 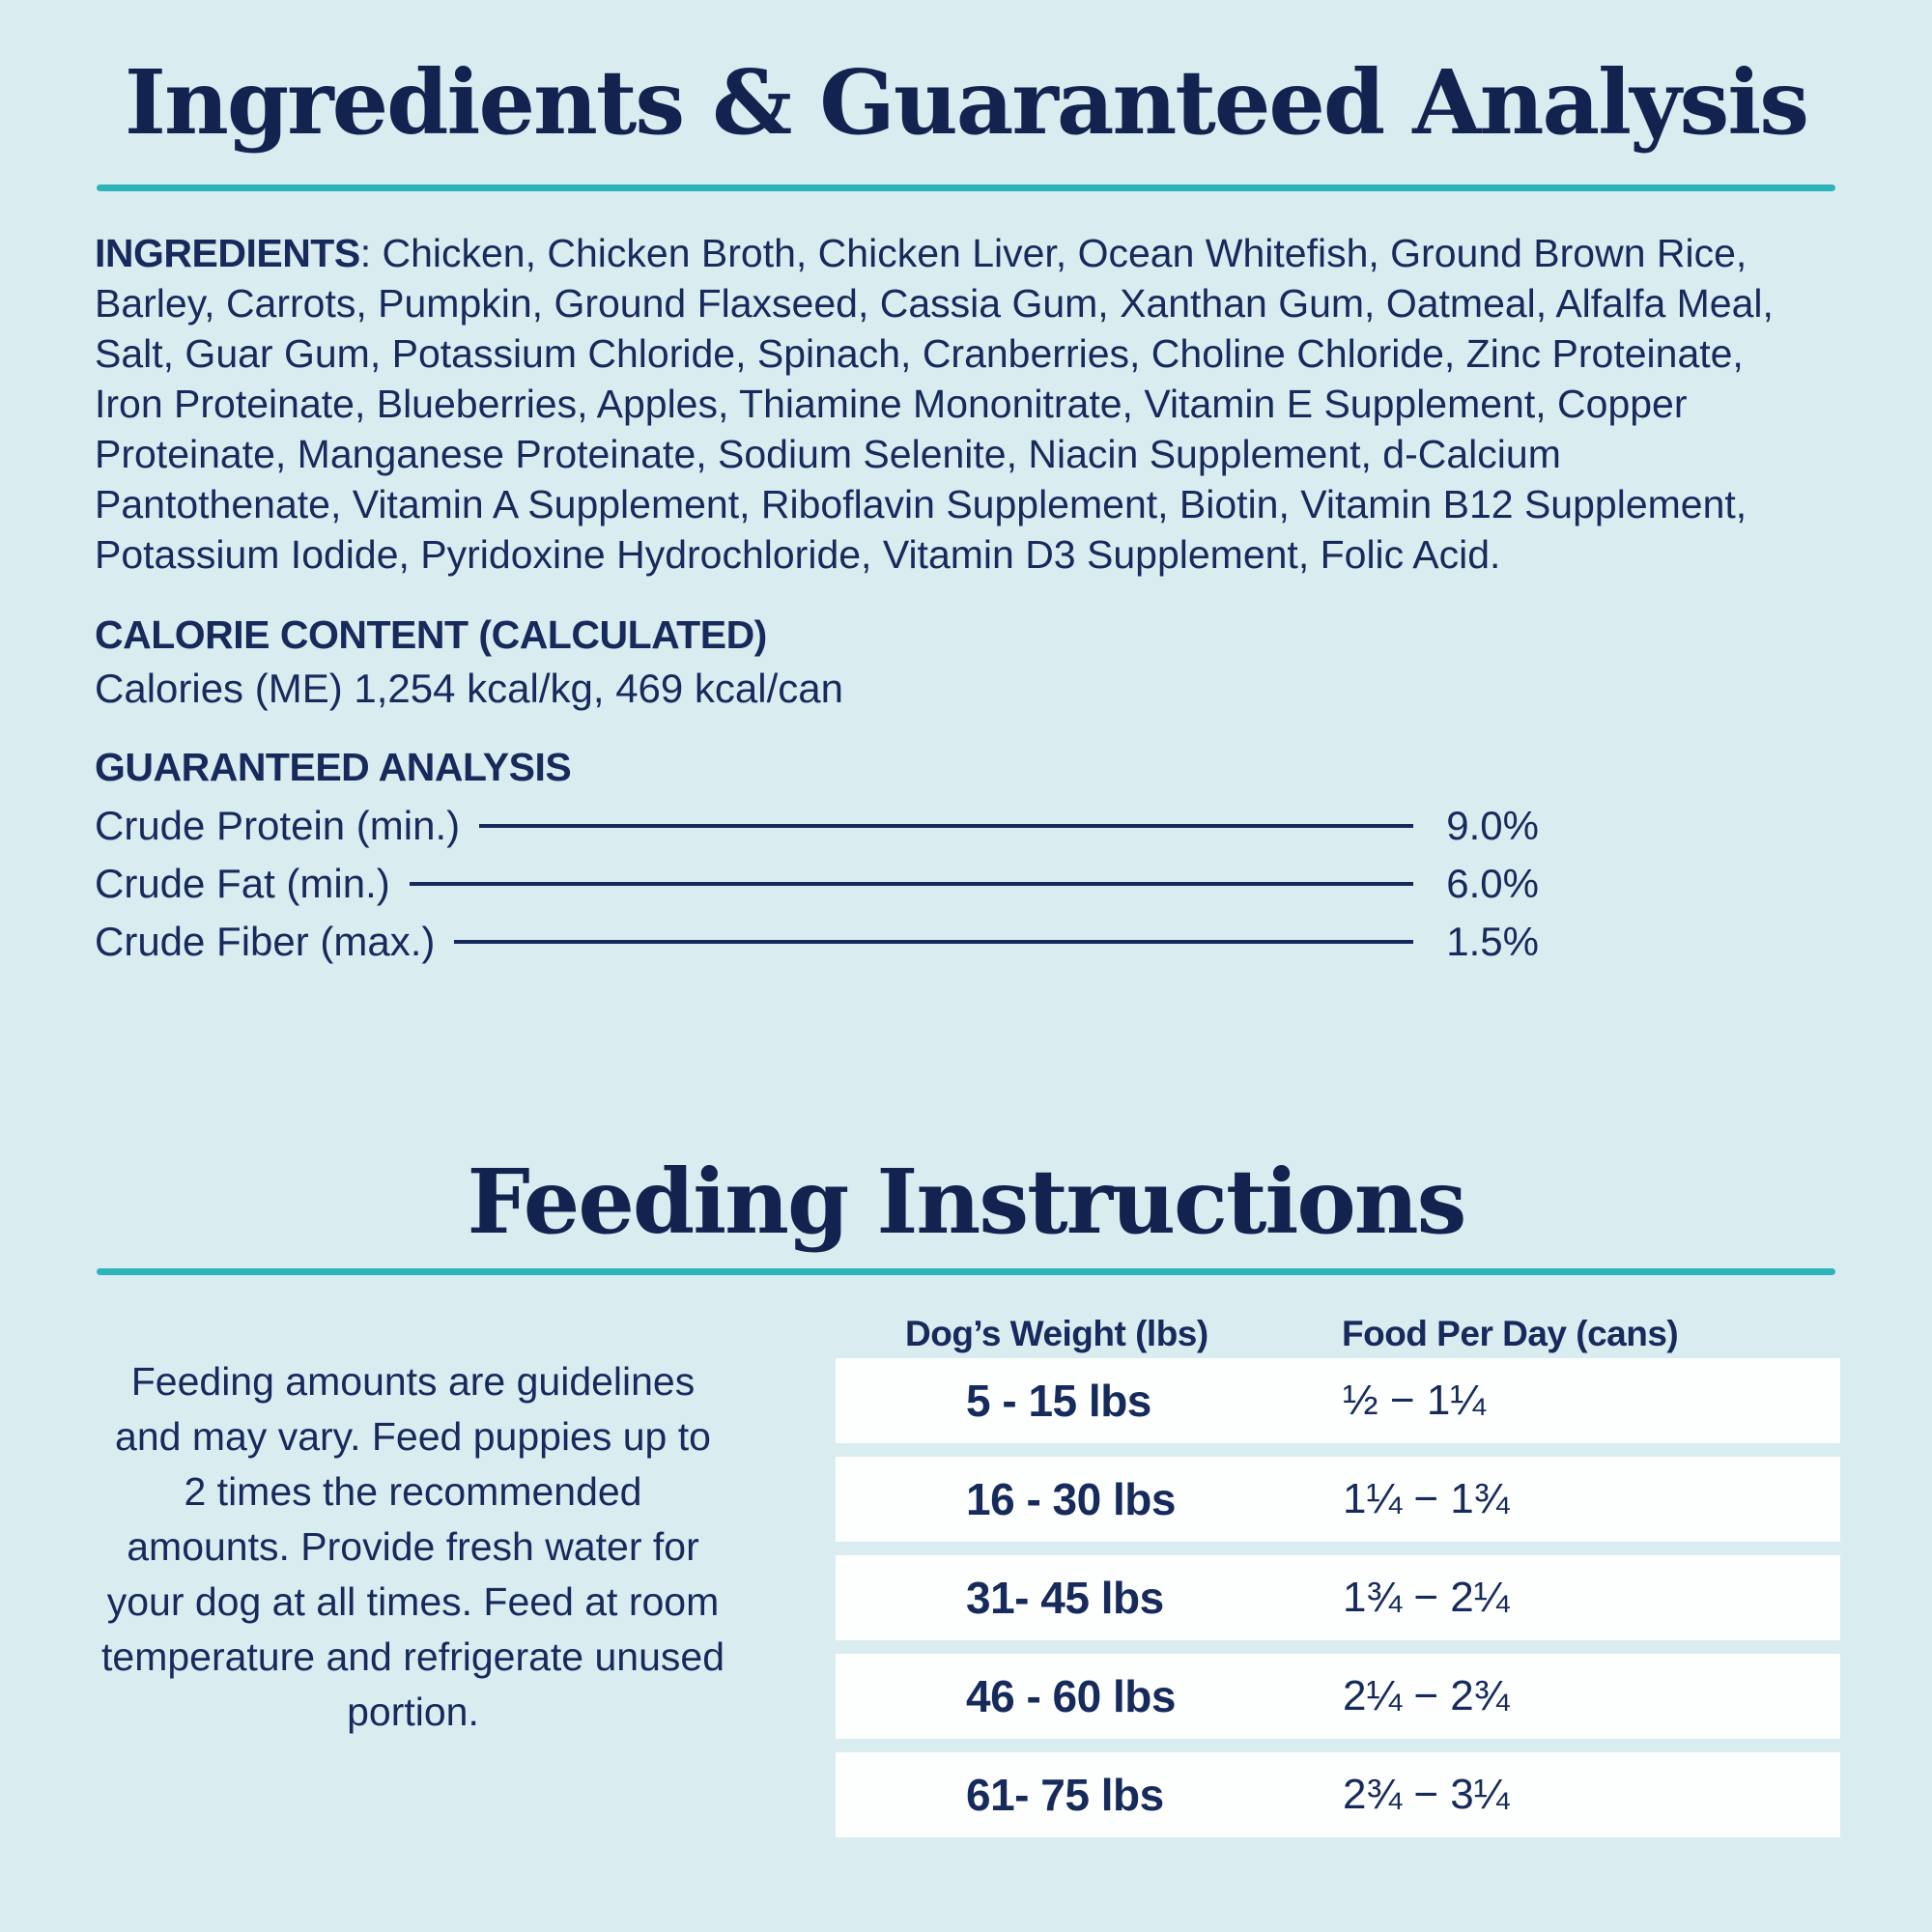 I want to click on food-cell: 2¾ − 3¼, so click(x=1426, y=1794).